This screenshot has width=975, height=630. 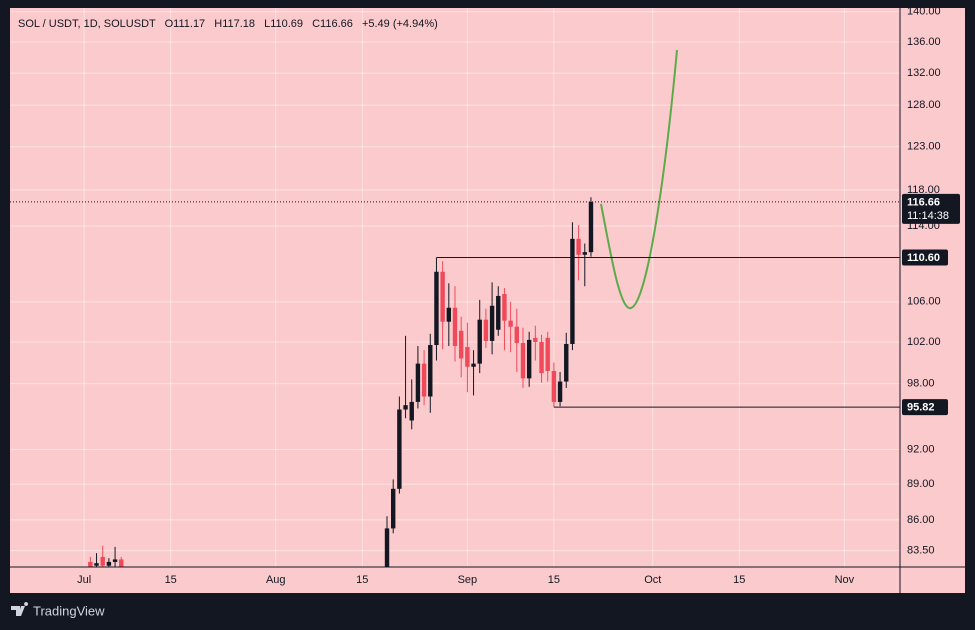 I want to click on open-label: O111.17, so click(x=185, y=24).